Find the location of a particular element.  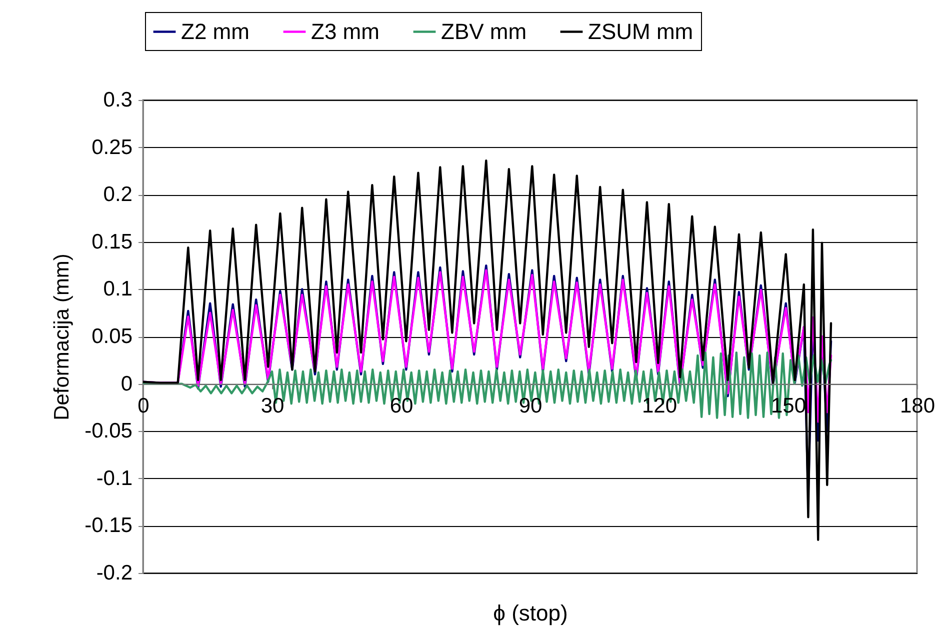

x-tick-label: 180 is located at coordinates (918, 406).